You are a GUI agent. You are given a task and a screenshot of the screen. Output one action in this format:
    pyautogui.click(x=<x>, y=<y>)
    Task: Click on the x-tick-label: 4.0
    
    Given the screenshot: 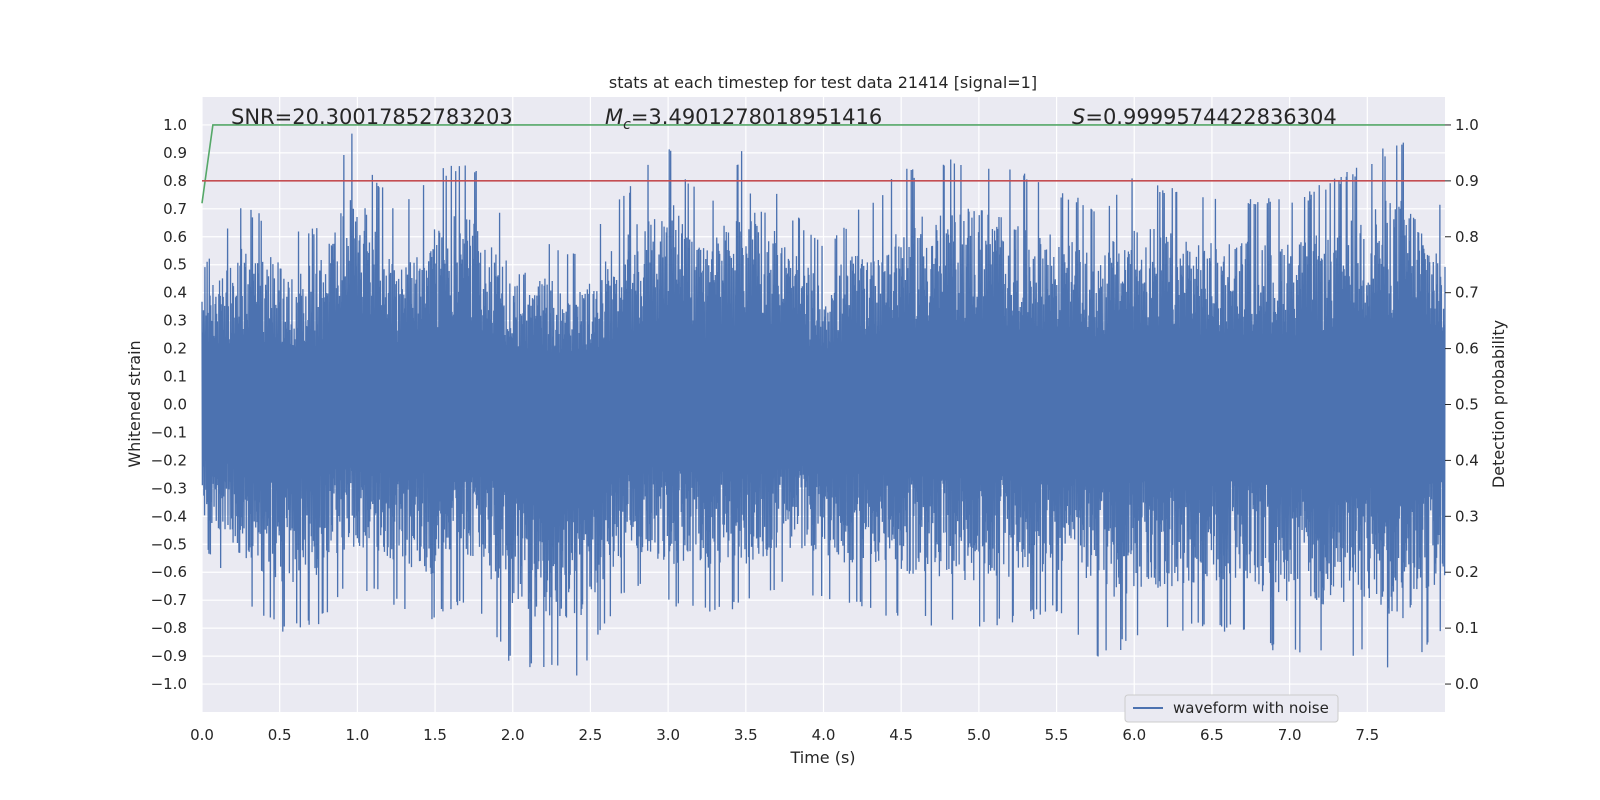 What is the action you would take?
    pyautogui.click(x=824, y=735)
    